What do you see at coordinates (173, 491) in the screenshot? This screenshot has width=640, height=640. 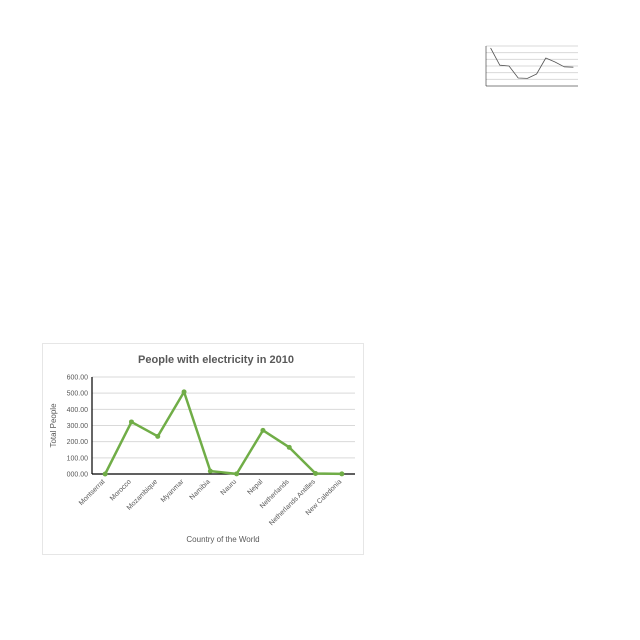 I see `main-x-tick-label: Myanmar` at bounding box center [173, 491].